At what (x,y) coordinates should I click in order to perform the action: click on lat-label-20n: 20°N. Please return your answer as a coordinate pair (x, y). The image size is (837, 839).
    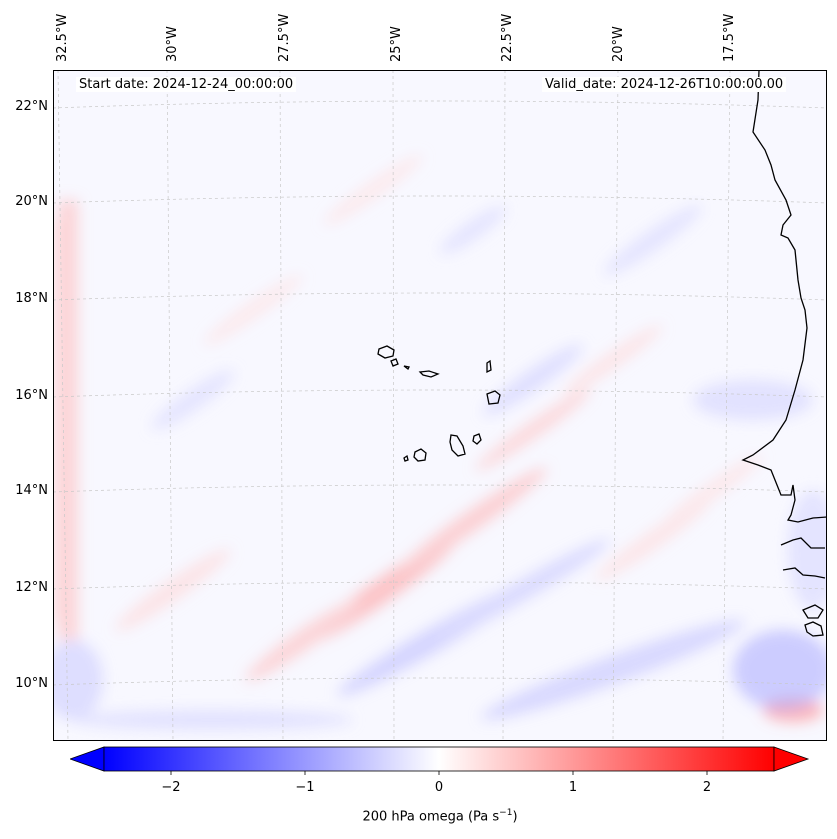
    Looking at the image, I should click on (31, 201).